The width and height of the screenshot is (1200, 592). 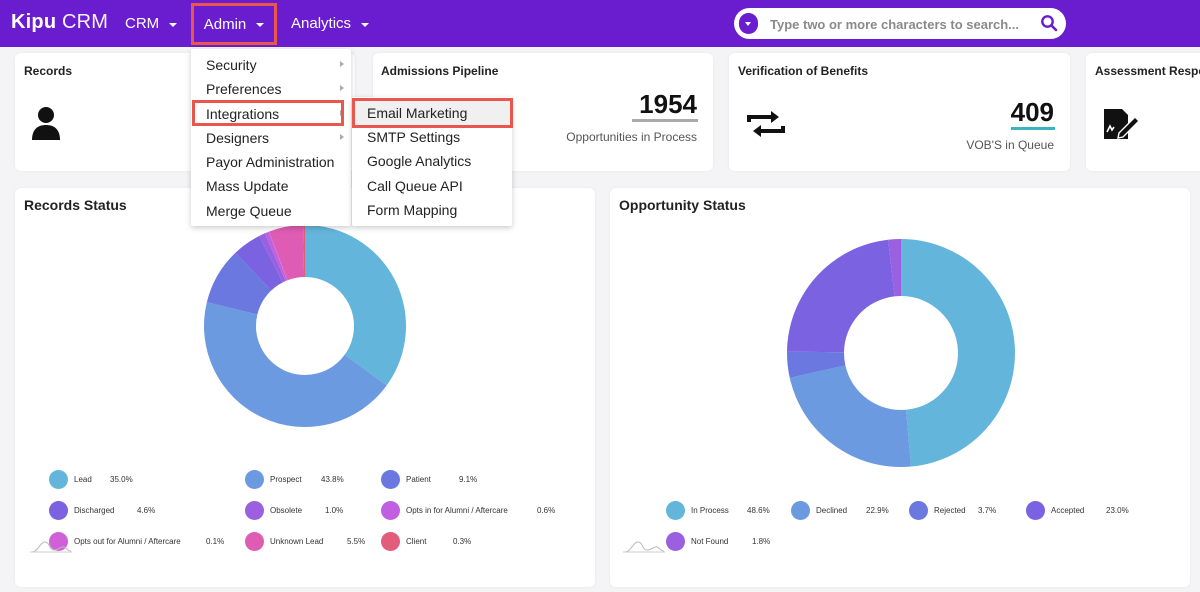 I want to click on donut-slice-obsolete, so click(x=272, y=258).